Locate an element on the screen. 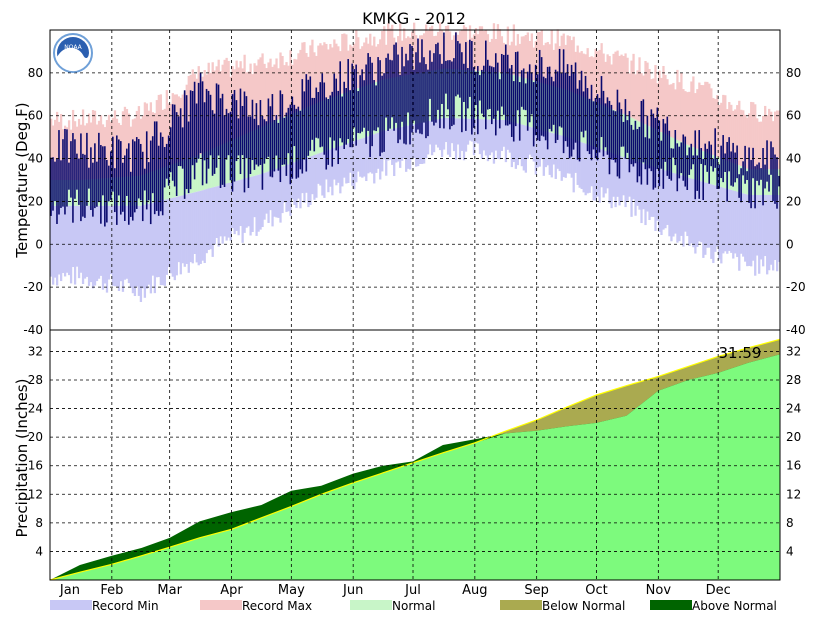  month-tick-label: Jul is located at coordinates (412, 590).